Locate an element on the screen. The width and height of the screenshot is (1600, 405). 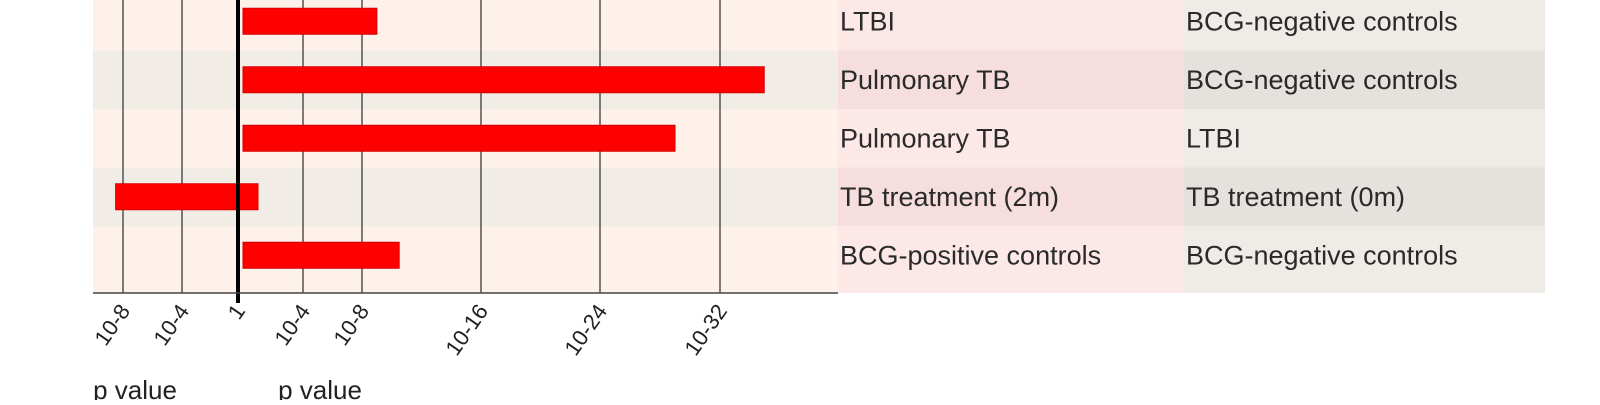
x-axis-label-right: p value is located at coordinates (320, 387).